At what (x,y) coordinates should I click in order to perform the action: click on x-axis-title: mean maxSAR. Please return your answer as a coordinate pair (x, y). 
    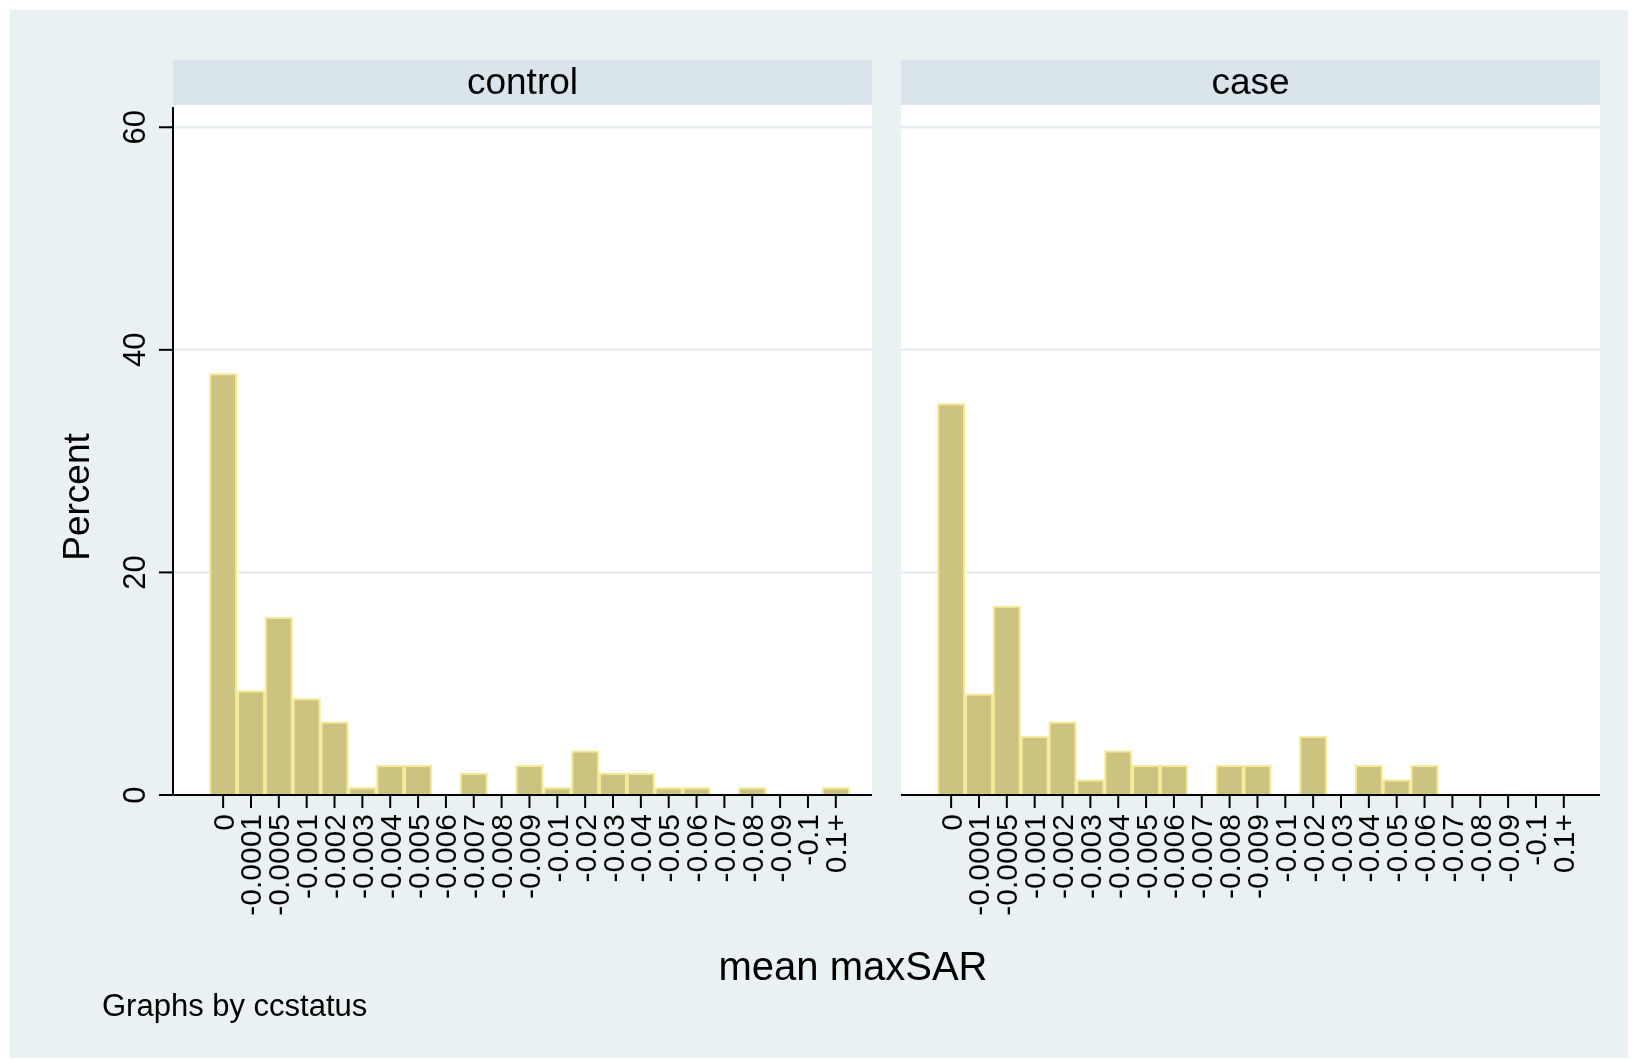
    Looking at the image, I should click on (853, 966).